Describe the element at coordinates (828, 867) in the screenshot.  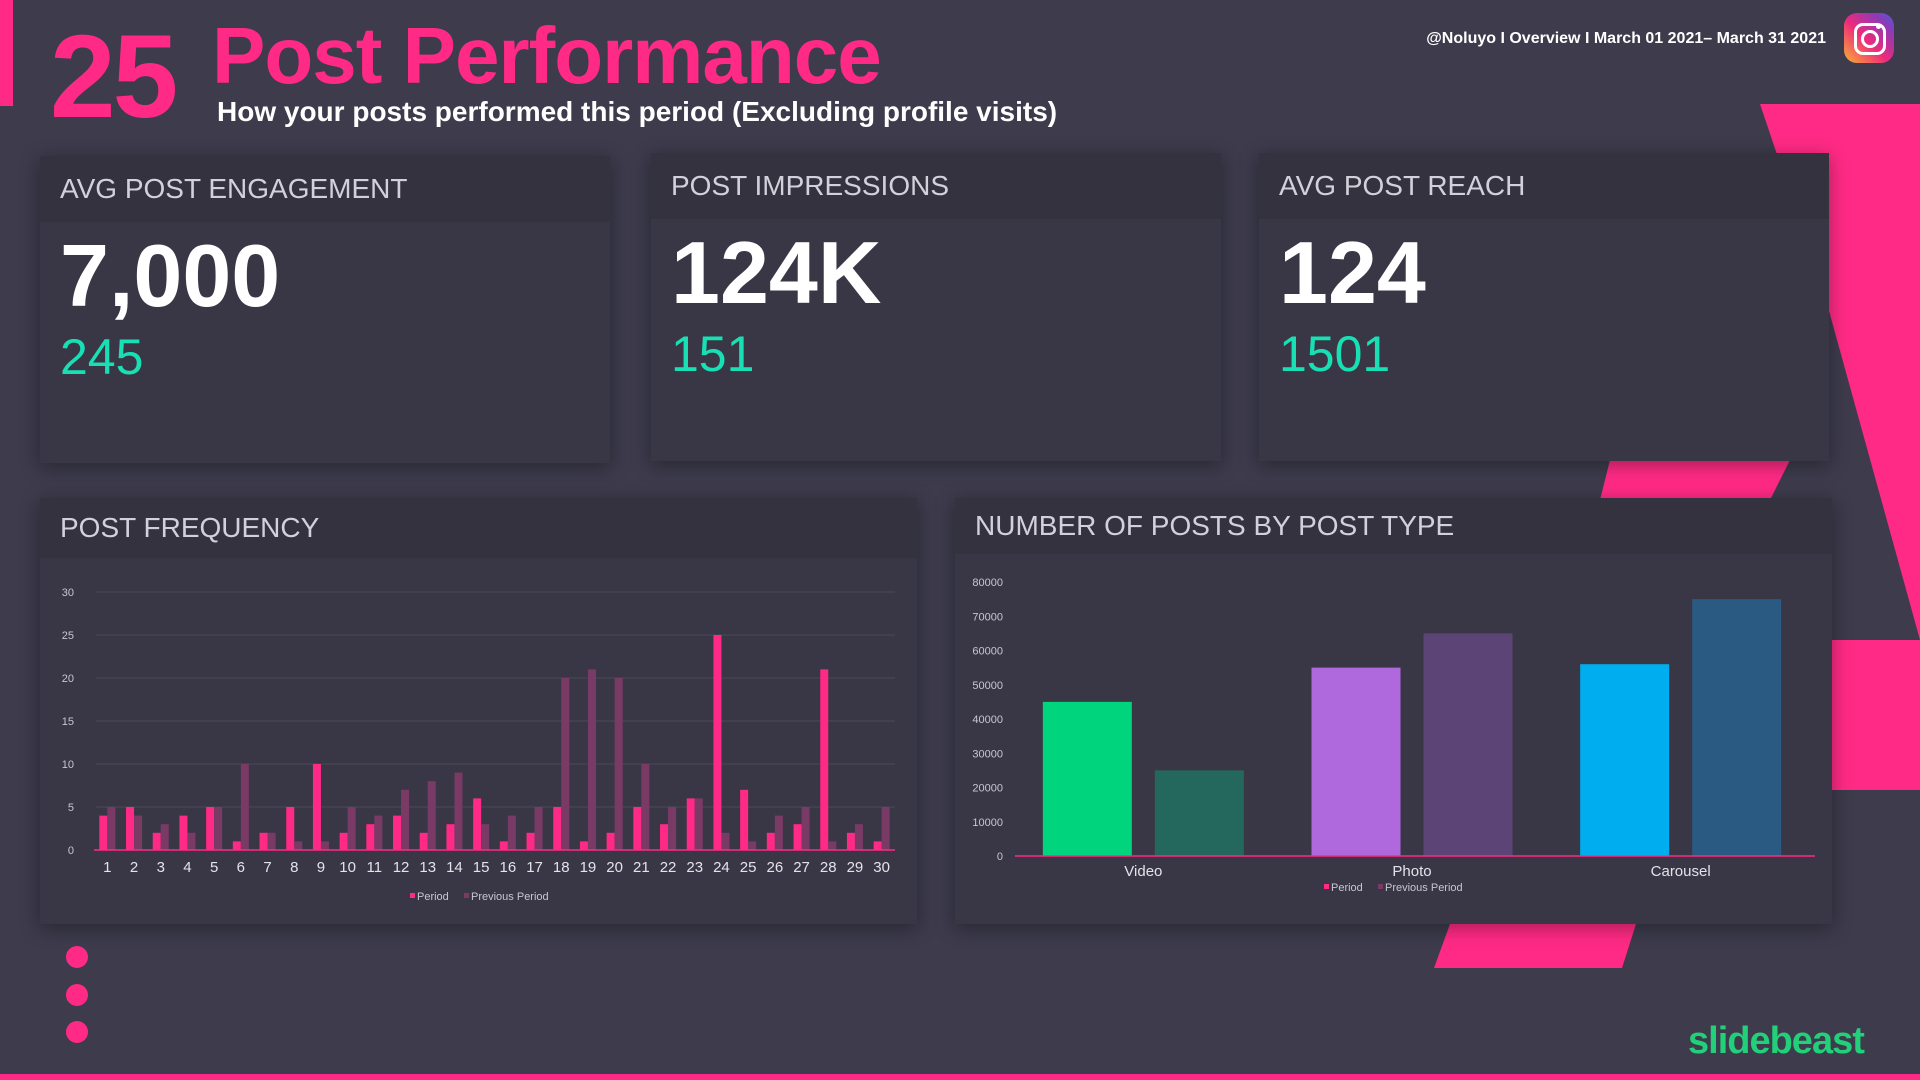
I see `x-tick-label: 28` at that location.